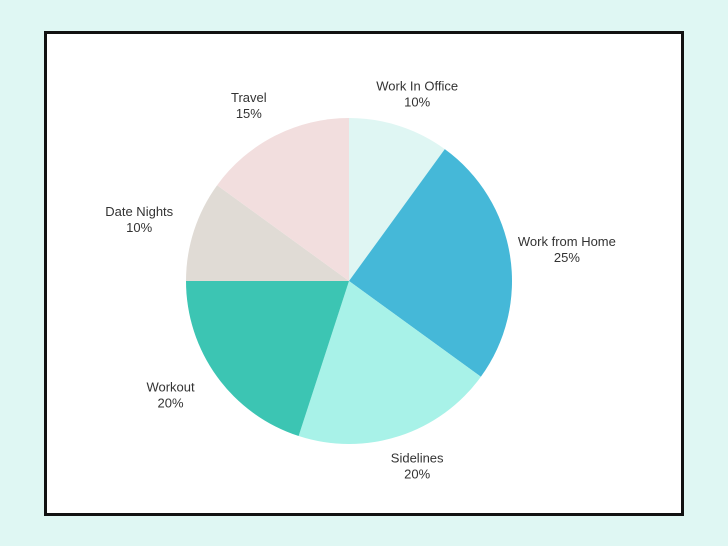 This screenshot has width=728, height=546. Describe the element at coordinates (249, 97) in the screenshot. I see `slice-label: Travel` at that location.